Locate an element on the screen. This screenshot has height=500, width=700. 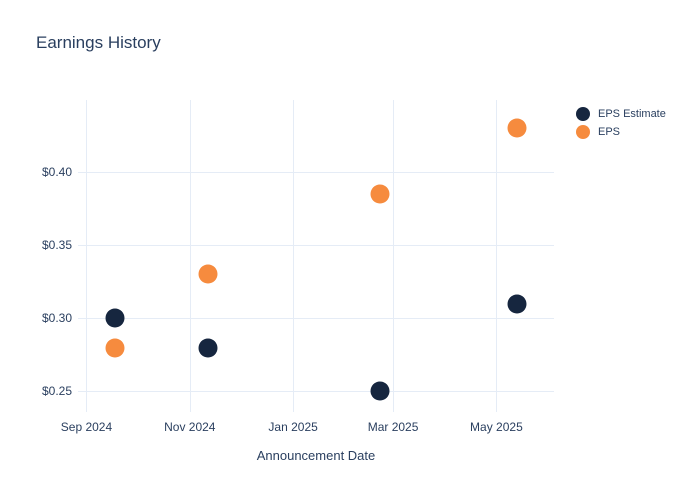
x-tick-label: Sep 2024 is located at coordinates (86, 427).